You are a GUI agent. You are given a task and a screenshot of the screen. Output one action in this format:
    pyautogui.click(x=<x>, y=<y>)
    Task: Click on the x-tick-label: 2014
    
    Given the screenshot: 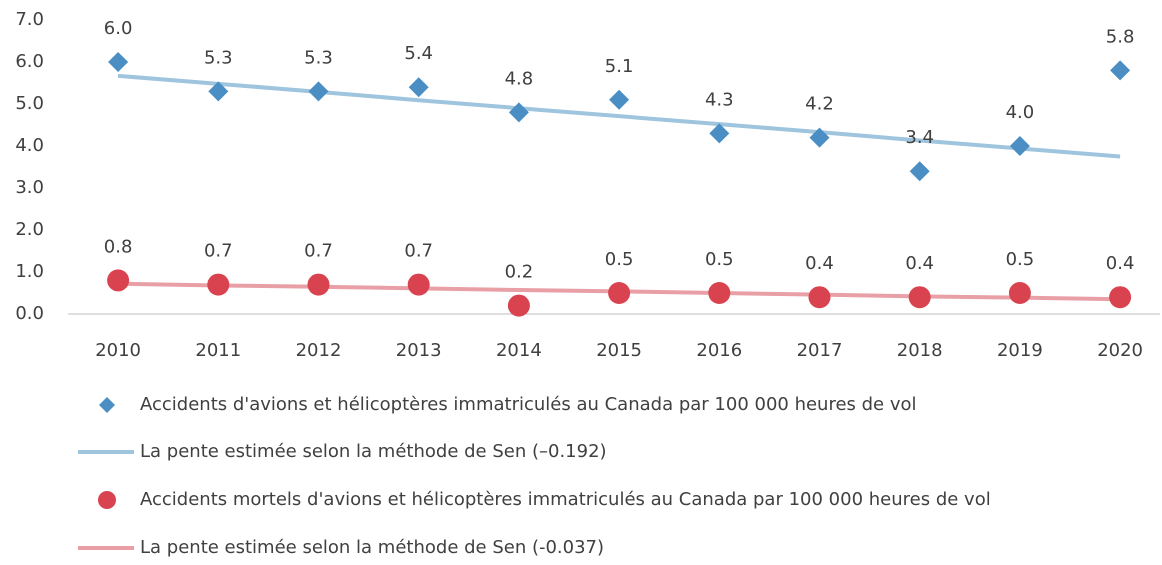 What is the action you would take?
    pyautogui.click(x=519, y=350)
    